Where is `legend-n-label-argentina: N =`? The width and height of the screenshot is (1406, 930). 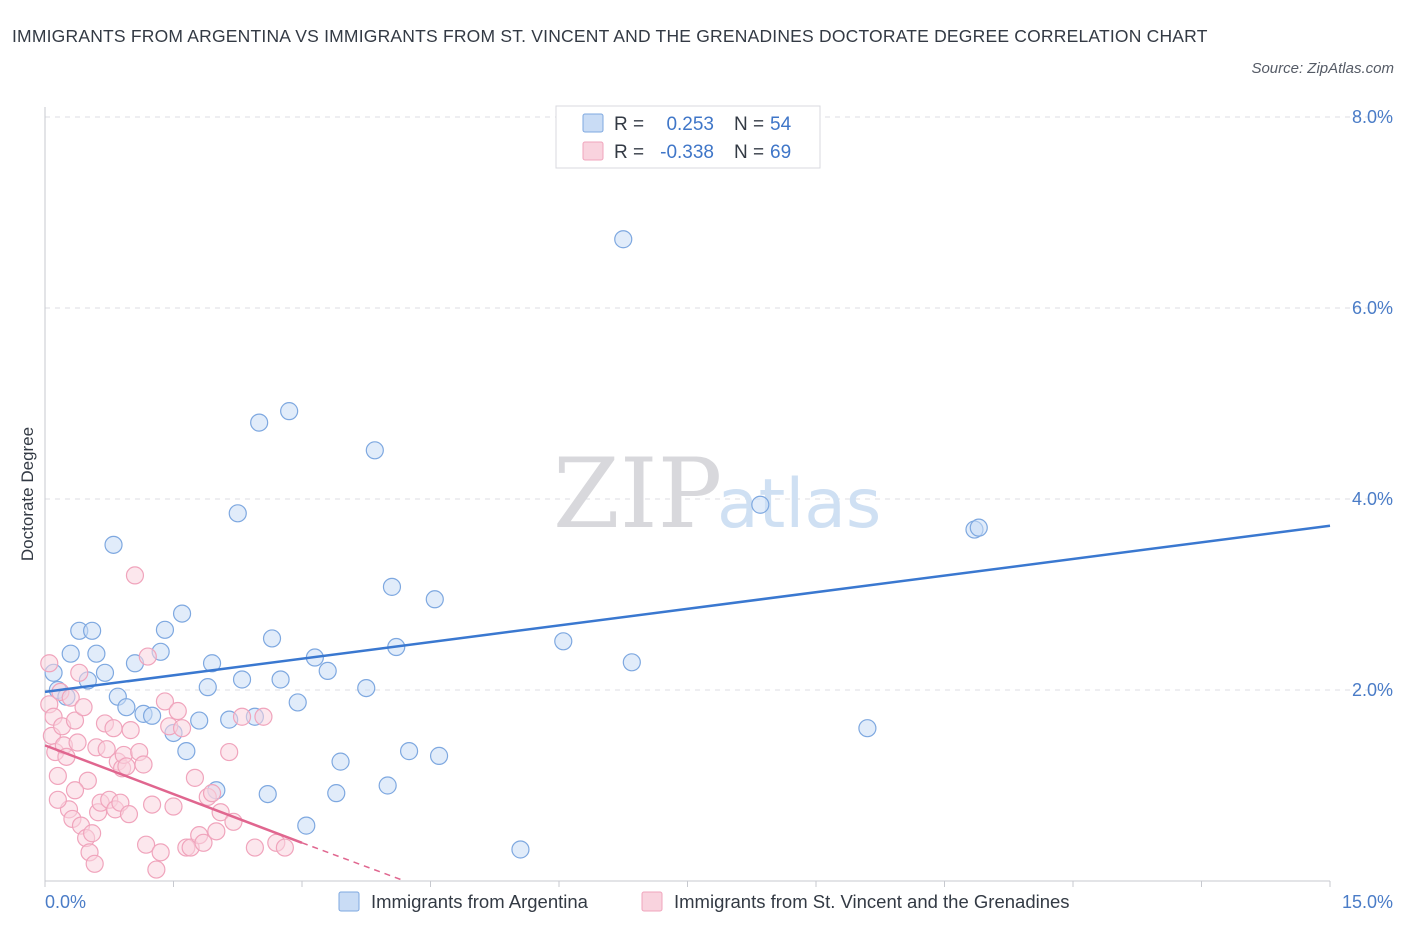
legend-n-label-argentina: N = is located at coordinates (749, 124).